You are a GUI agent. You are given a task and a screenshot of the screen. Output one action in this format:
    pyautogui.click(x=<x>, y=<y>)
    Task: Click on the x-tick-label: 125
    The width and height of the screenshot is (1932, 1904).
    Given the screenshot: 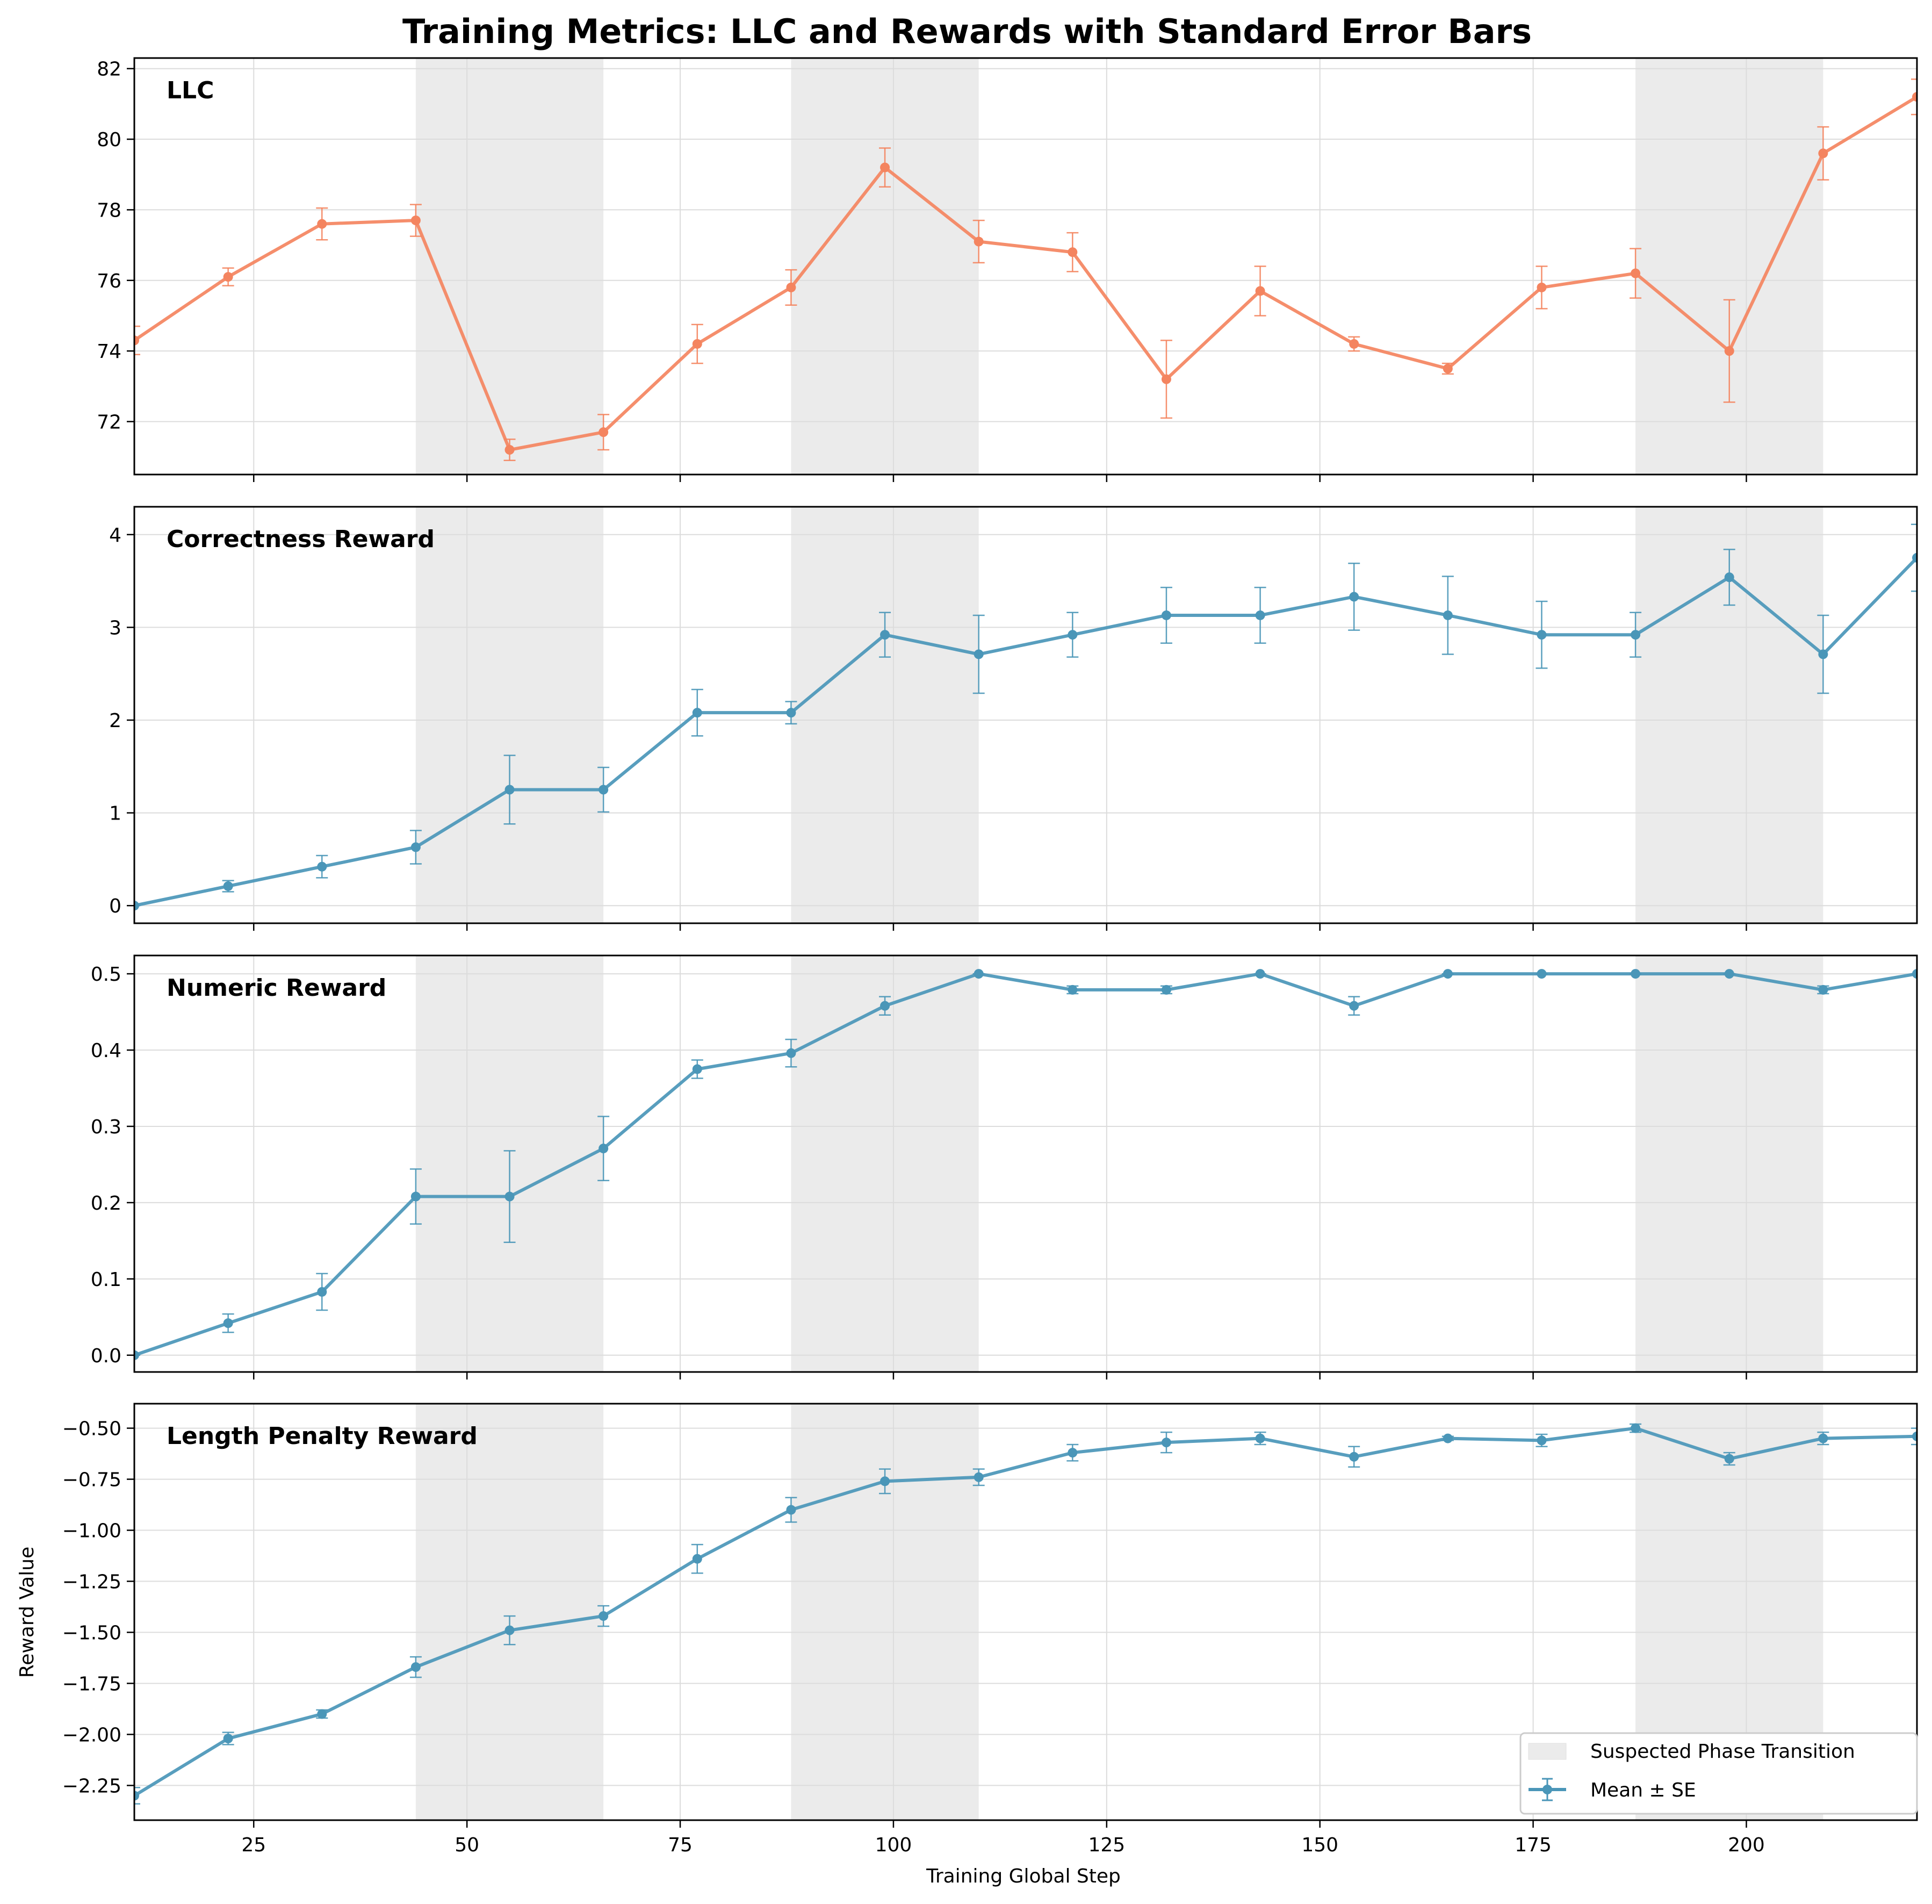 What is the action you would take?
    pyautogui.click(x=1106, y=1845)
    